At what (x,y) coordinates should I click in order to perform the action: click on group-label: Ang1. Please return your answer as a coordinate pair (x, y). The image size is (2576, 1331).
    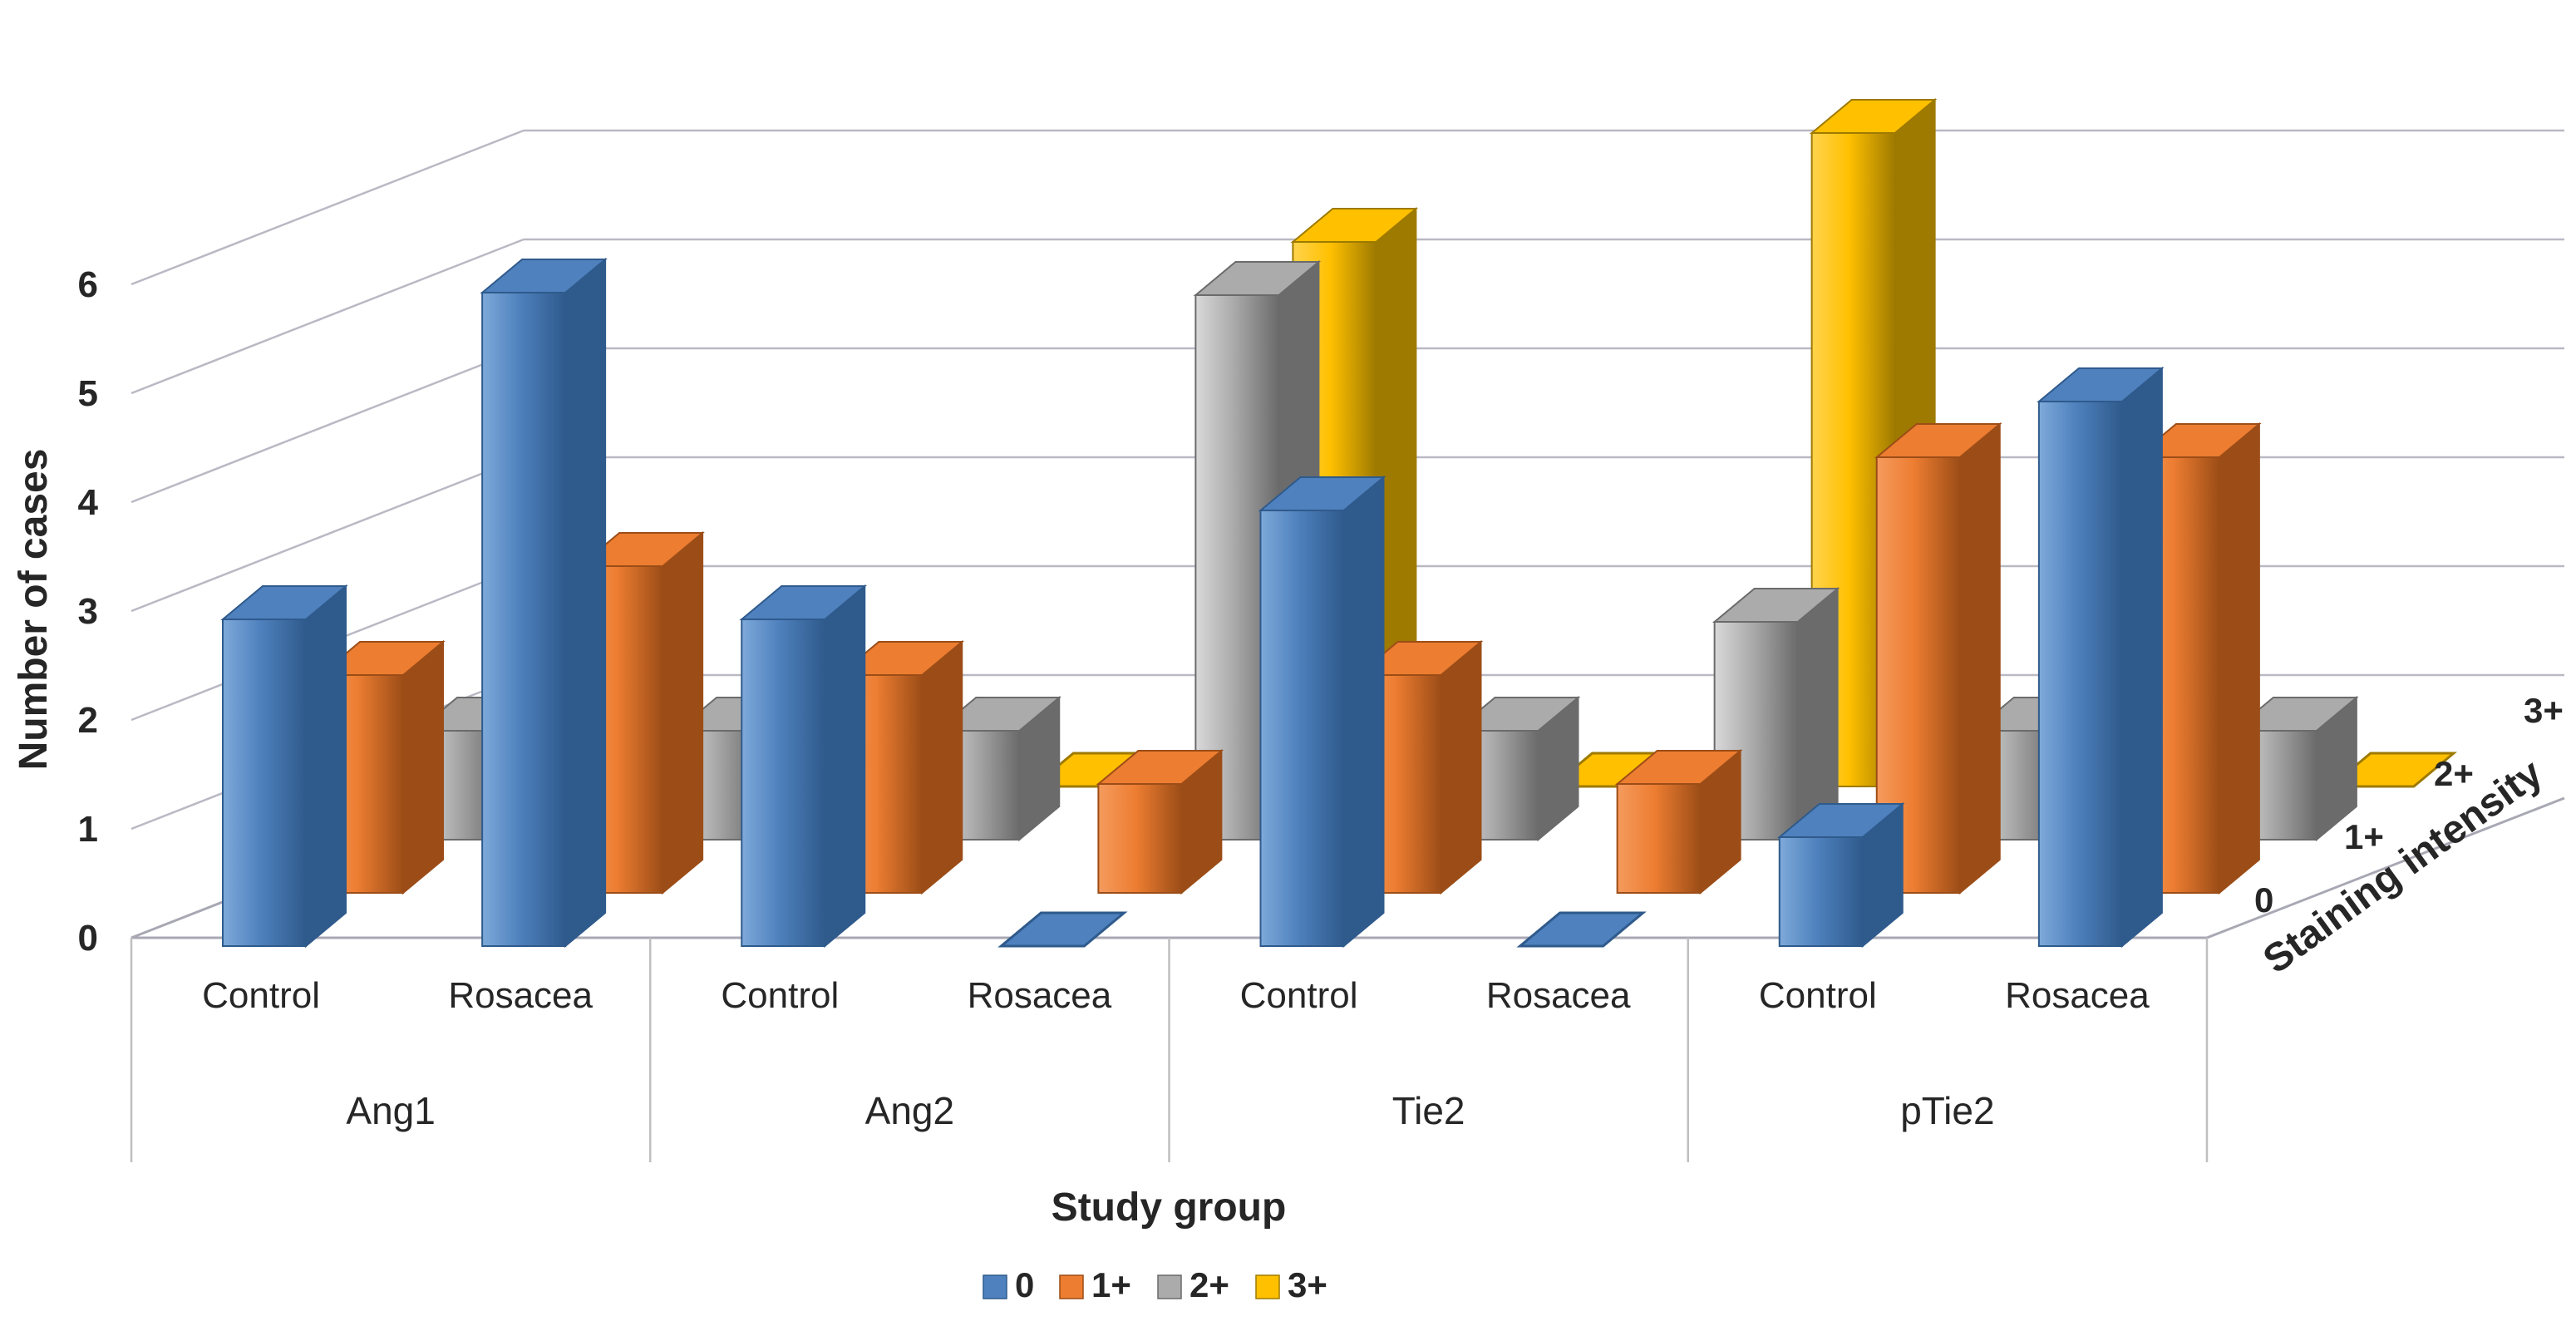
    Looking at the image, I should click on (390, 1110).